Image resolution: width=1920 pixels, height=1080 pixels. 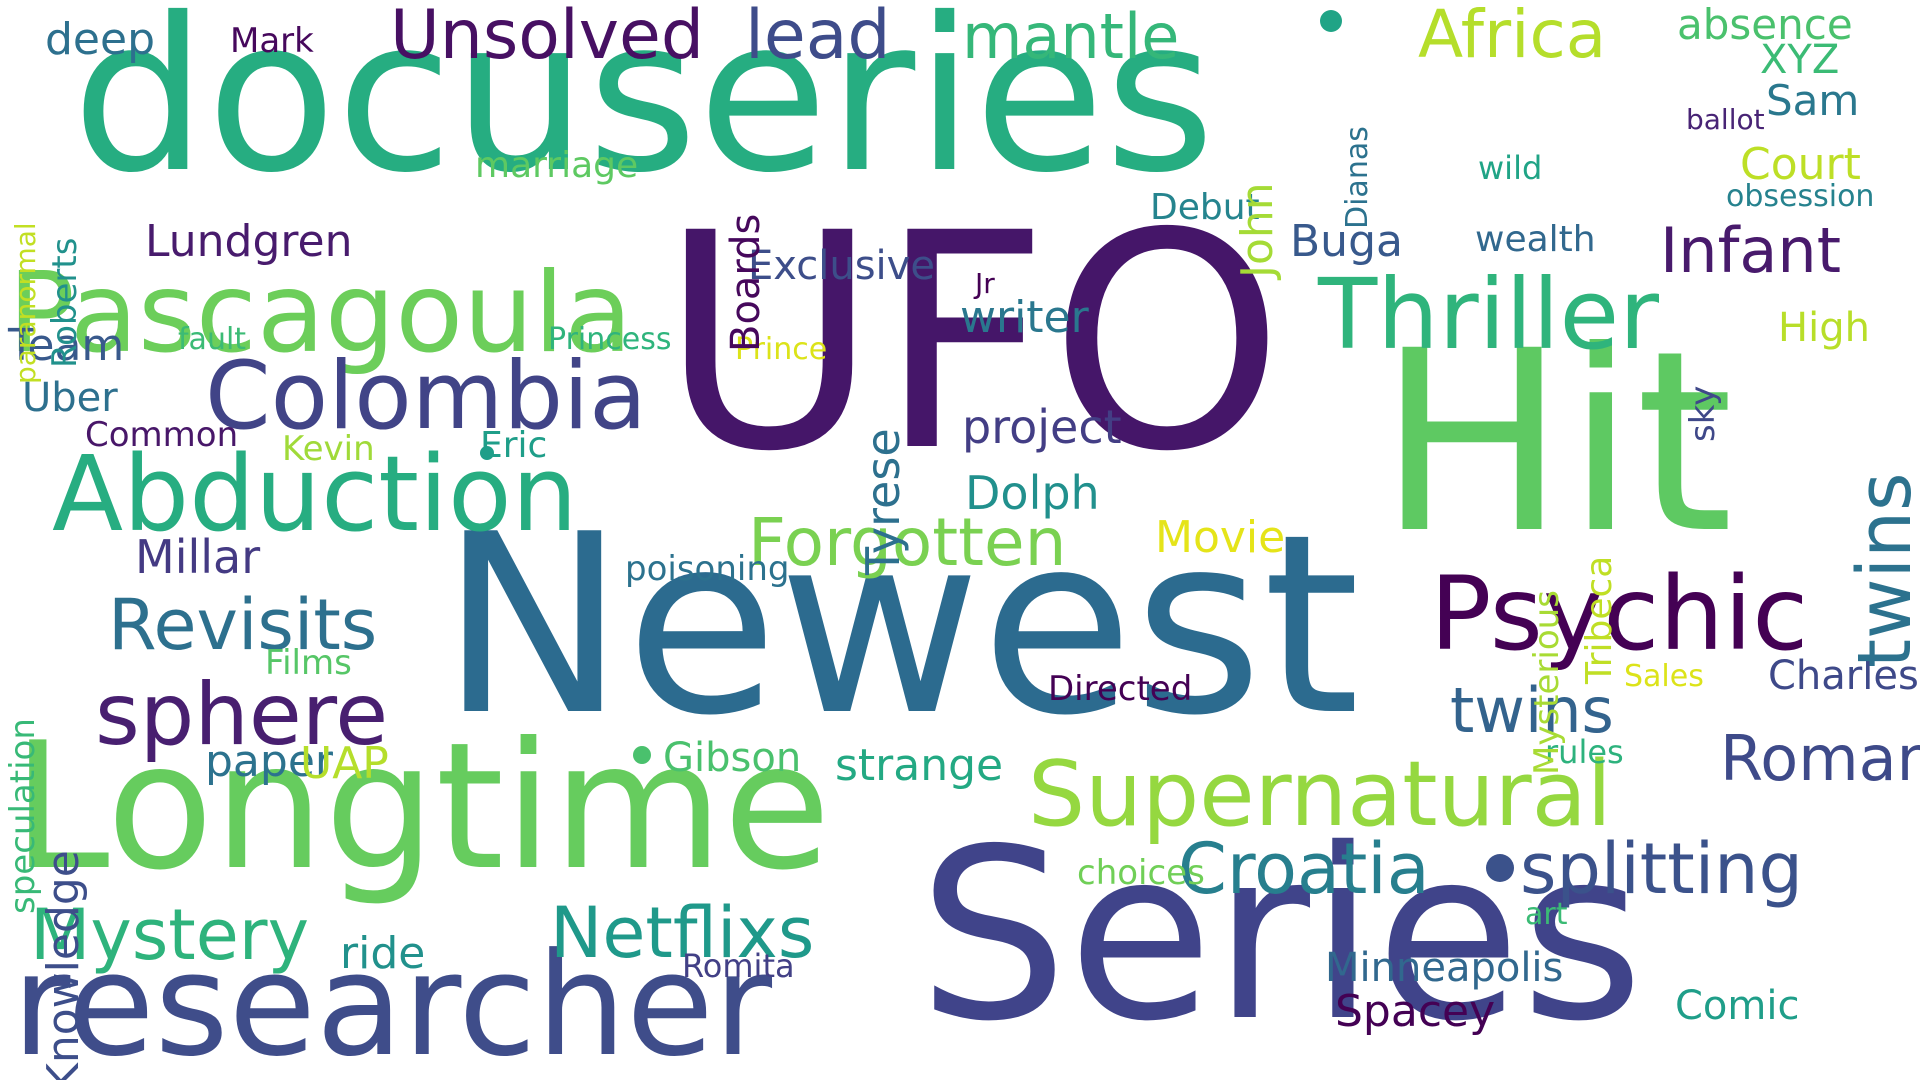 What do you see at coordinates (1042, 427) in the screenshot?
I see `word-dolph: project` at bounding box center [1042, 427].